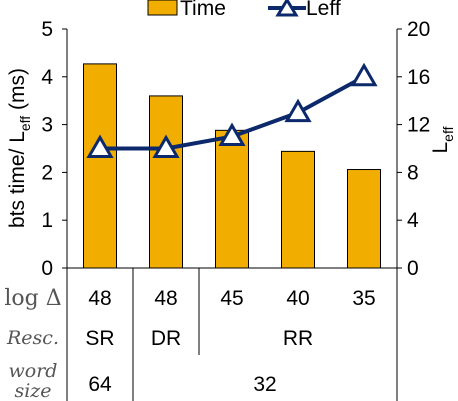  Describe the element at coordinates (32, 390) in the screenshot. I see `row-label-size: size` at that location.